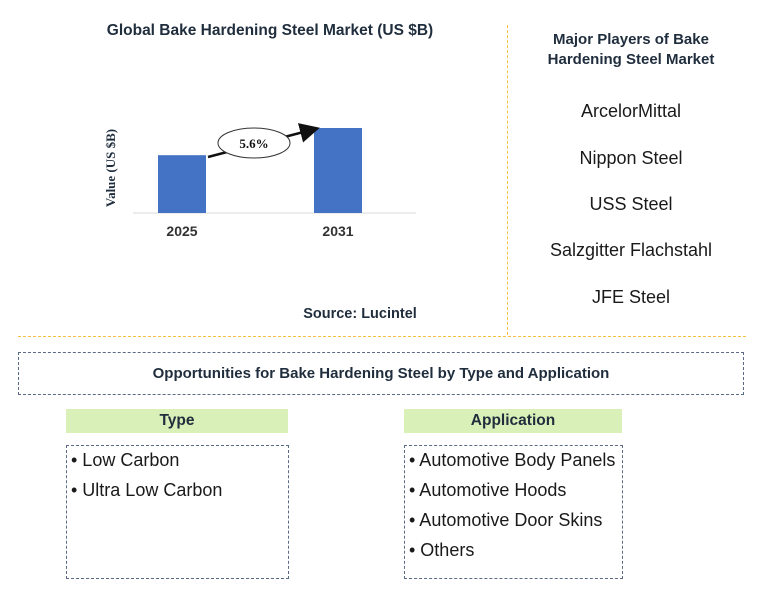  Describe the element at coordinates (631, 204) in the screenshot. I see `player-name: USS Steel` at that location.